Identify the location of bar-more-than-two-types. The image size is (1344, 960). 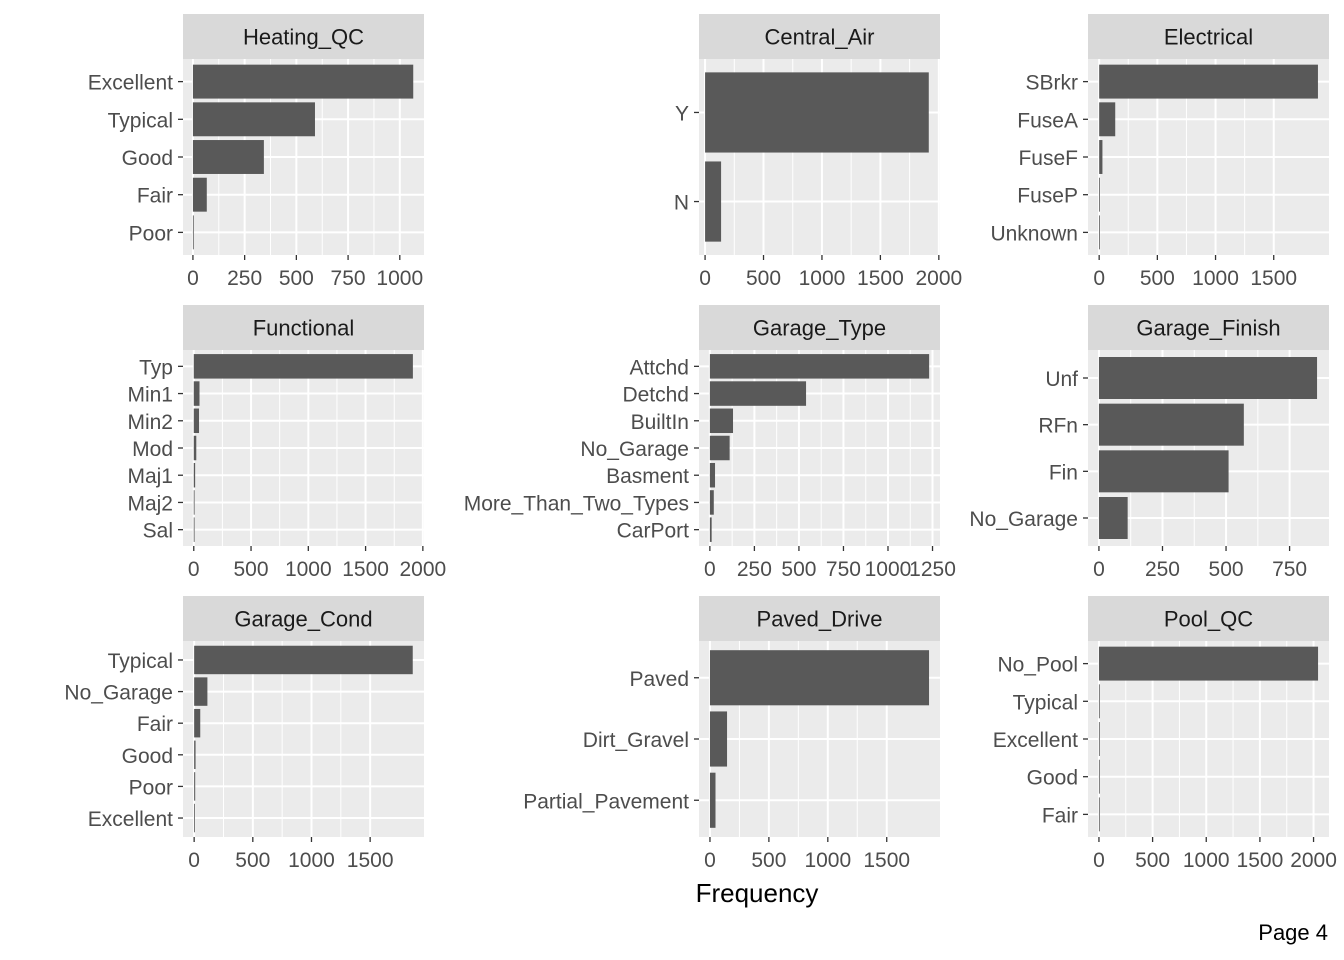
(711, 502).